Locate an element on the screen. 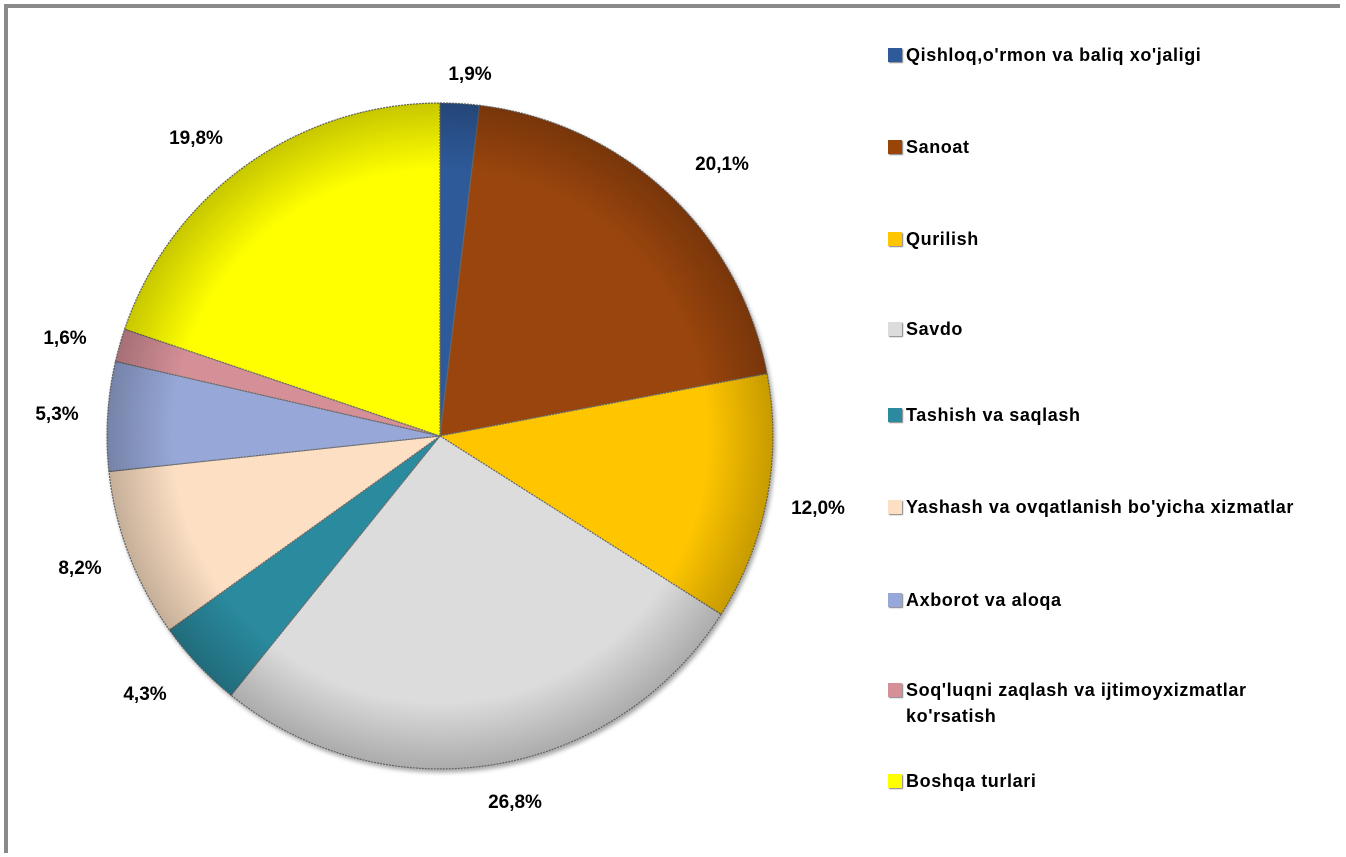 Image resolution: width=1346 pixels, height=857 pixels. legend-label: Tashish va saqlash is located at coordinates (993, 415).